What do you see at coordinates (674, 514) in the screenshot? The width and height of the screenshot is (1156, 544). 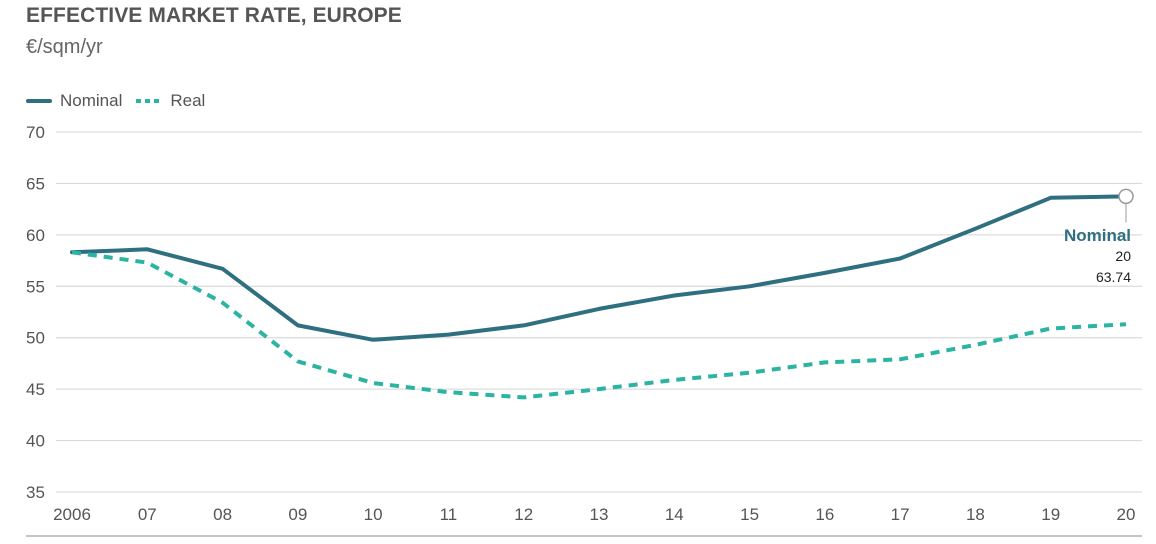 I see `x-tick-label-14: 14` at bounding box center [674, 514].